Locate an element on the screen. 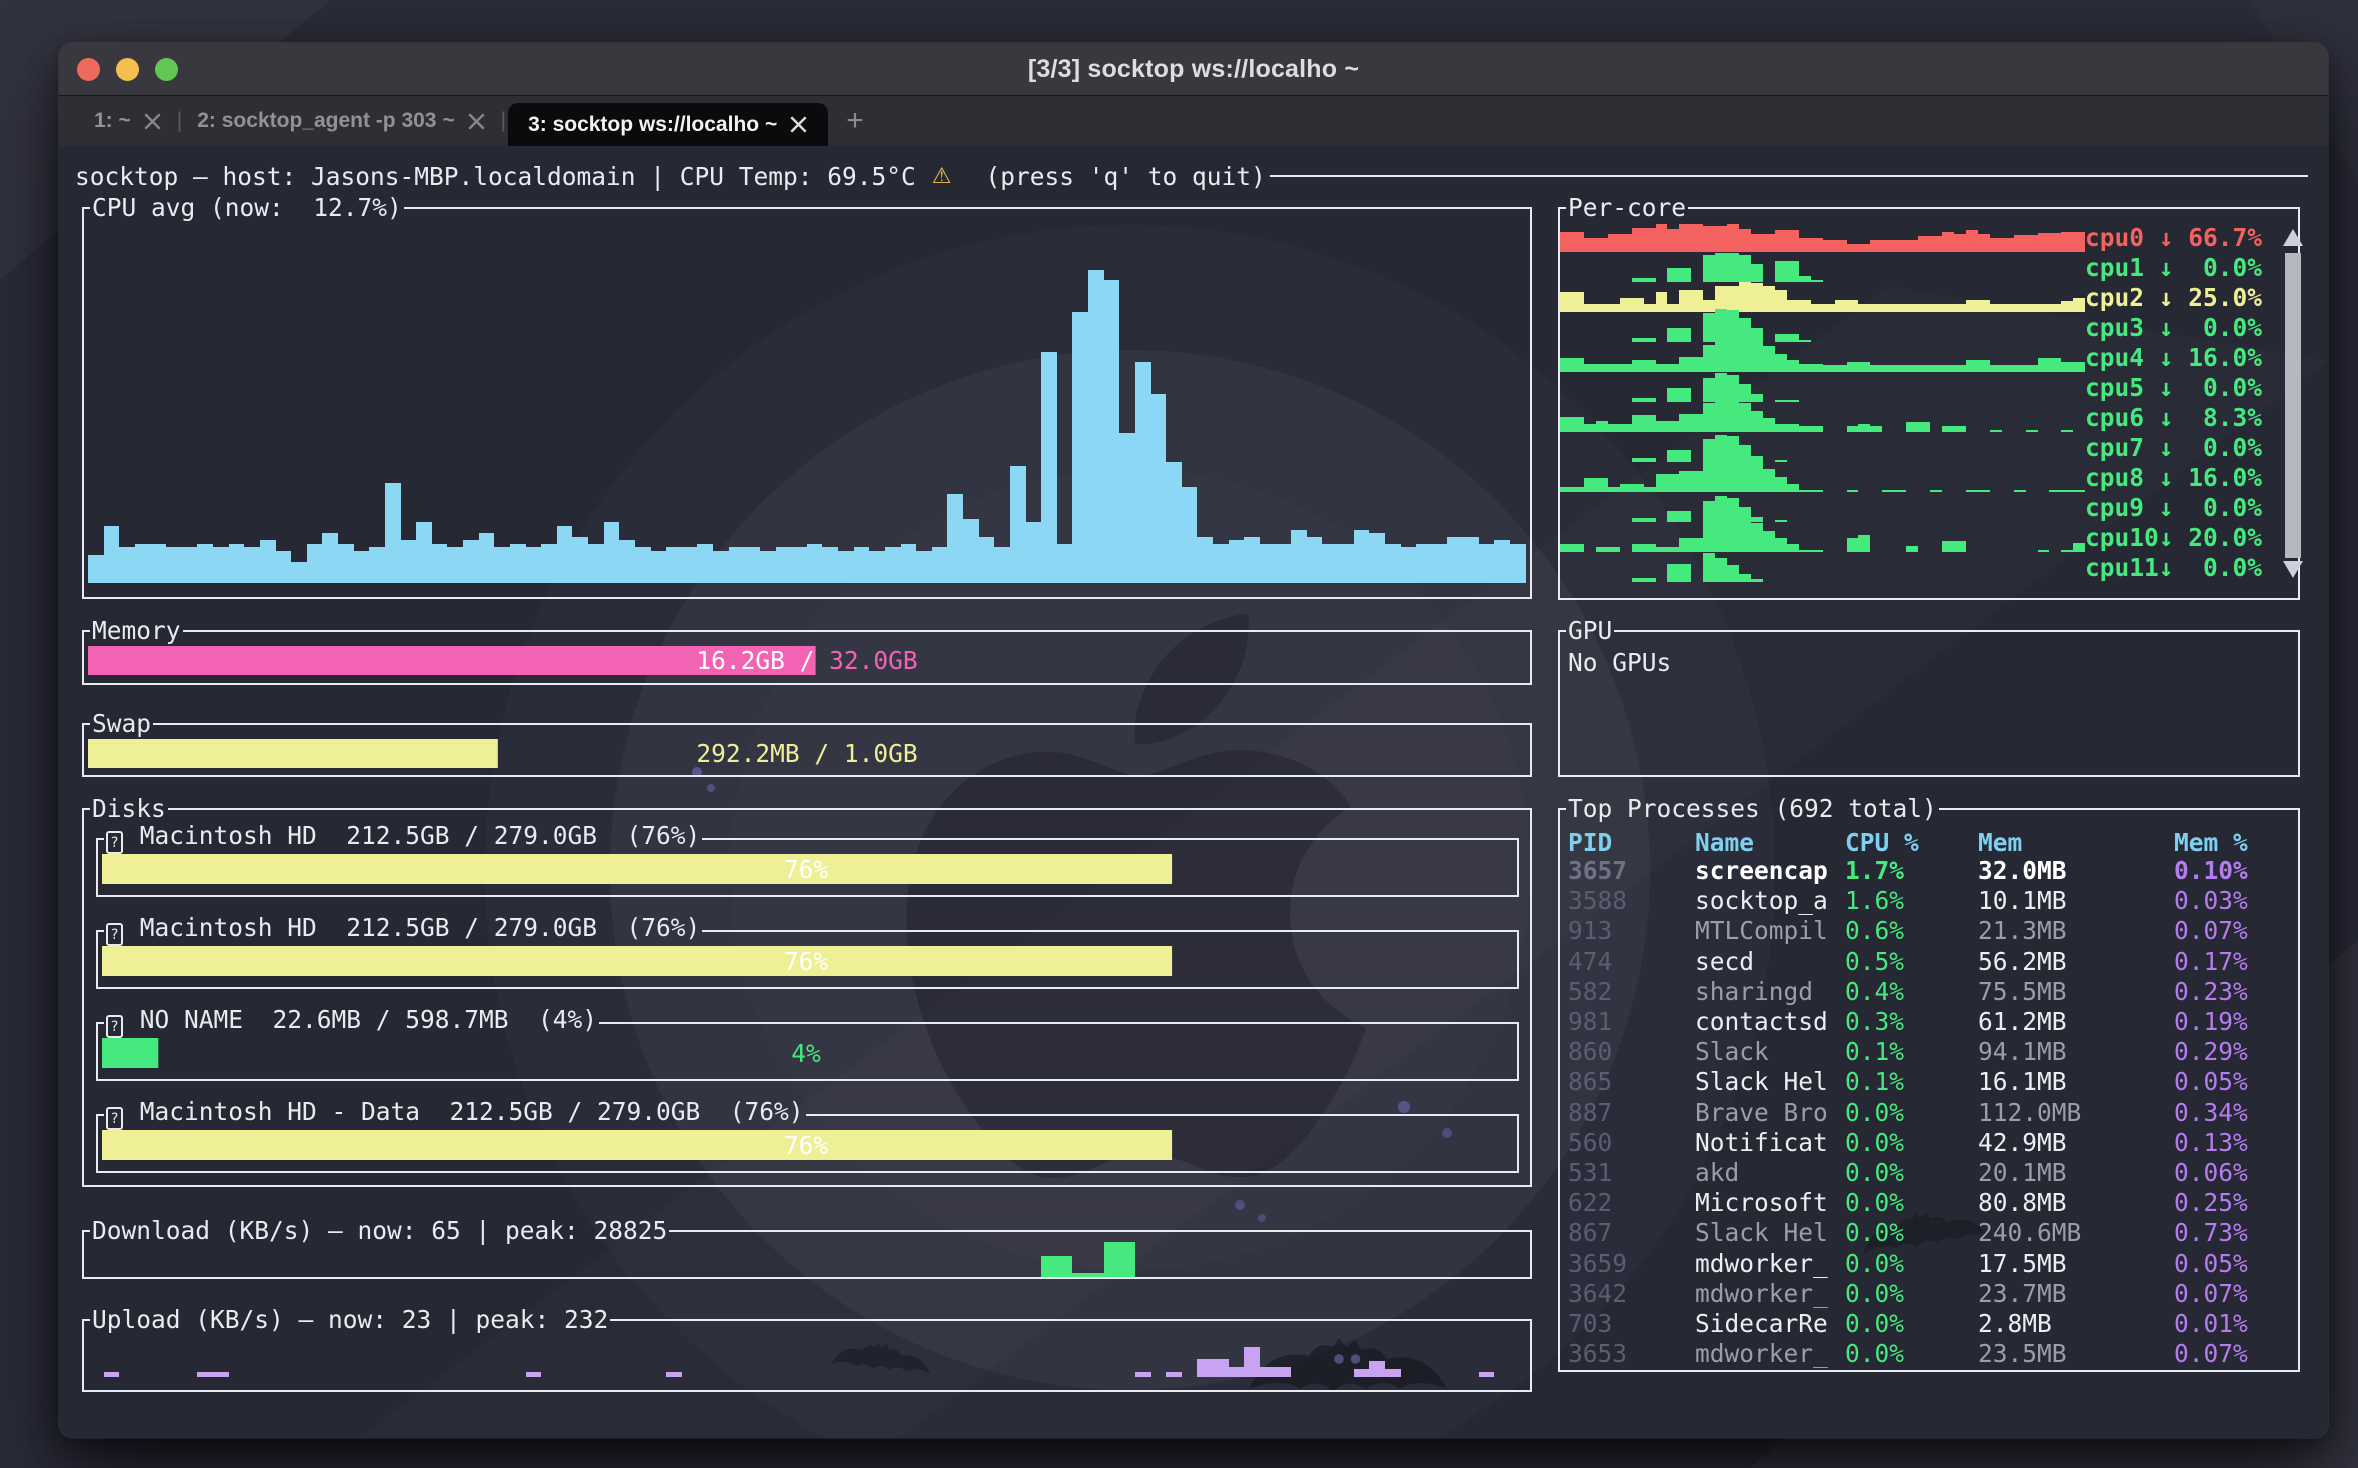  tab-3-active: 3: socktop ws://localho ~ is located at coordinates (668, 124).